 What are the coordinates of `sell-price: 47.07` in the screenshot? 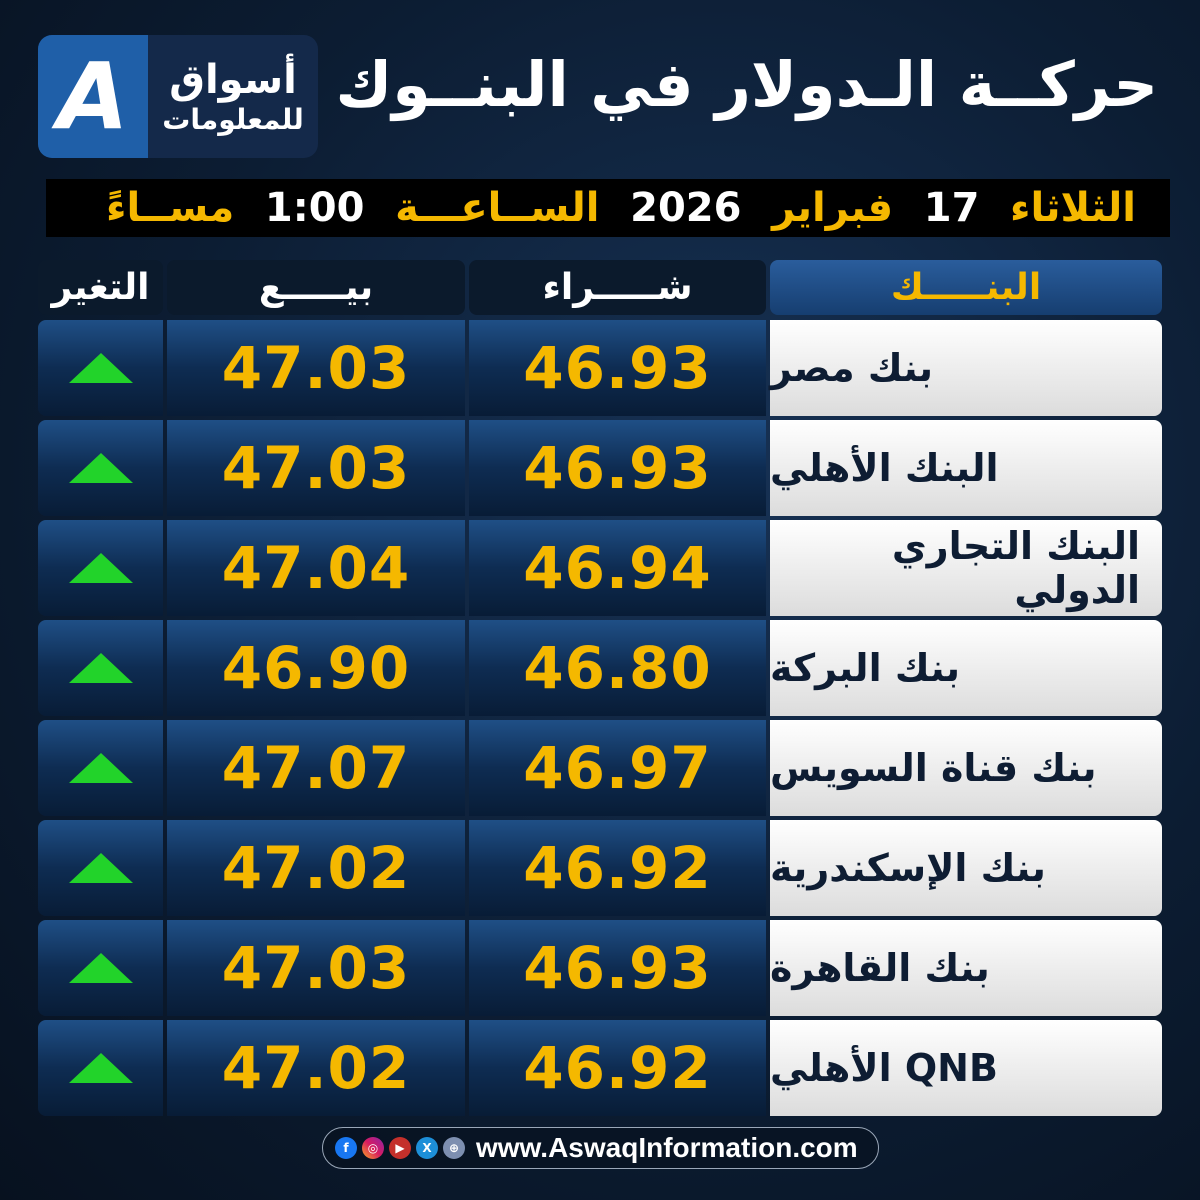 It's located at (316, 768).